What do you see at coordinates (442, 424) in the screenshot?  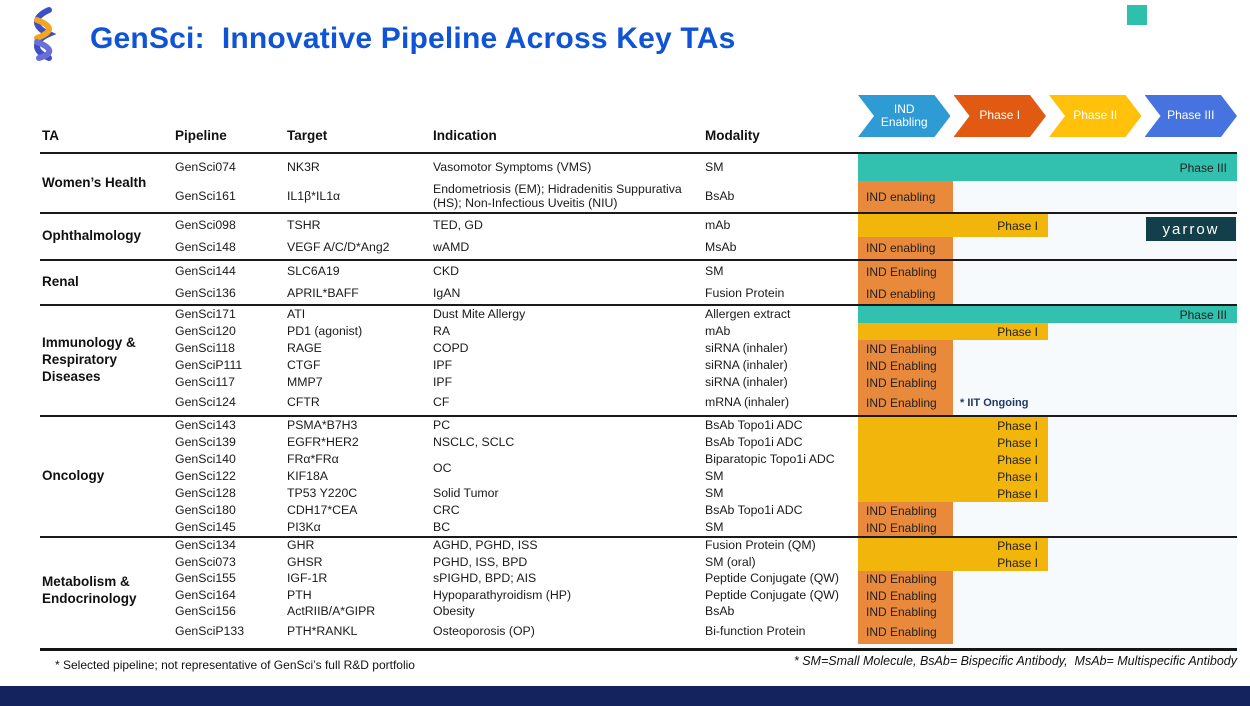 I see `indication: PC` at bounding box center [442, 424].